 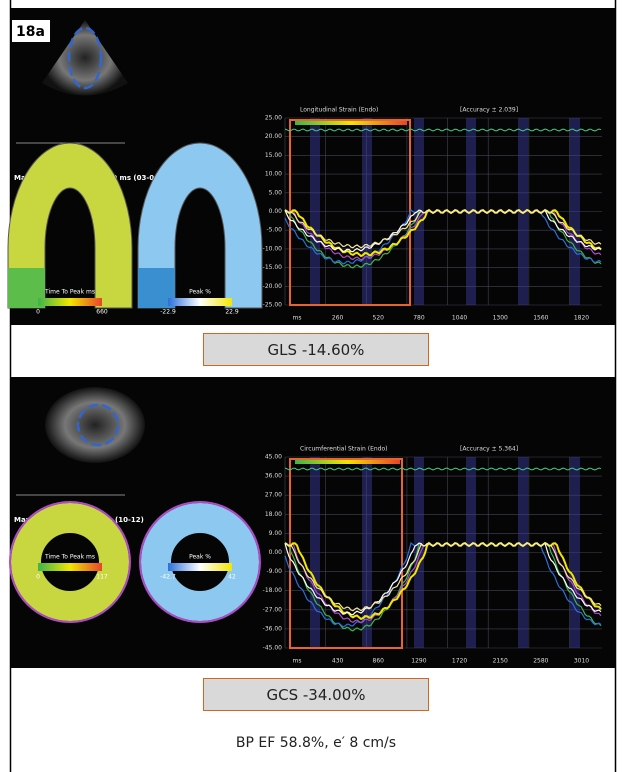 I want to click on x-tick-label: 1300, so click(x=500, y=318).